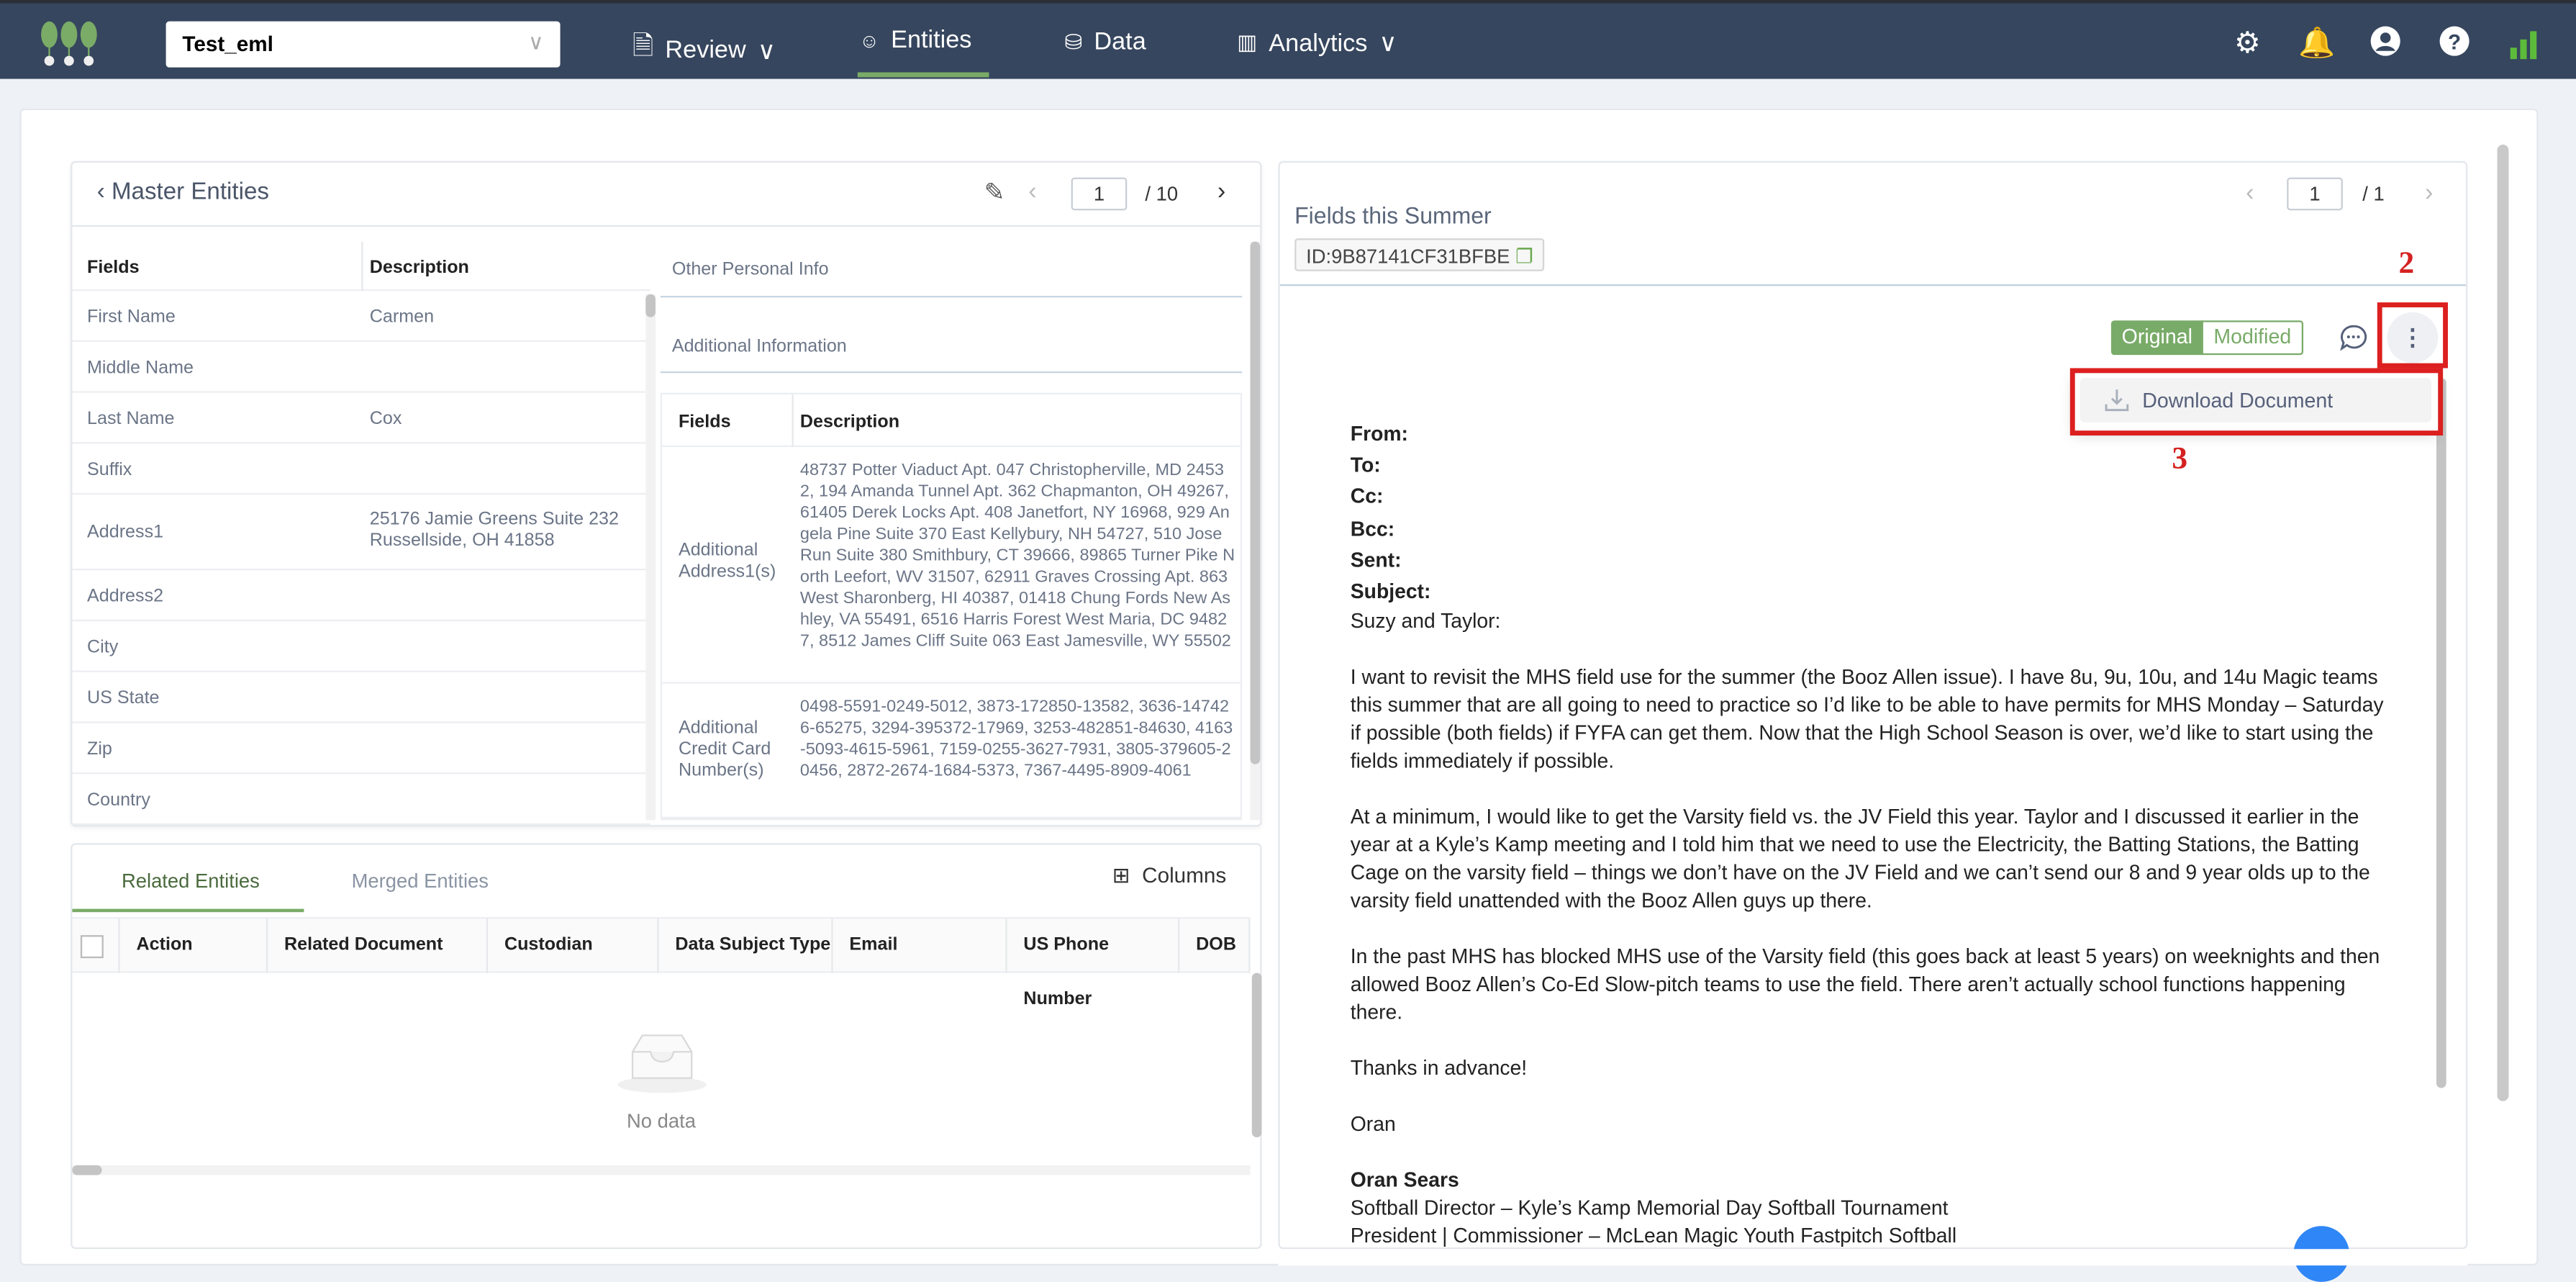 The width and height of the screenshot is (2576, 1282). Describe the element at coordinates (746, 945) in the screenshot. I see `column-header: Data Subject Type` at that location.